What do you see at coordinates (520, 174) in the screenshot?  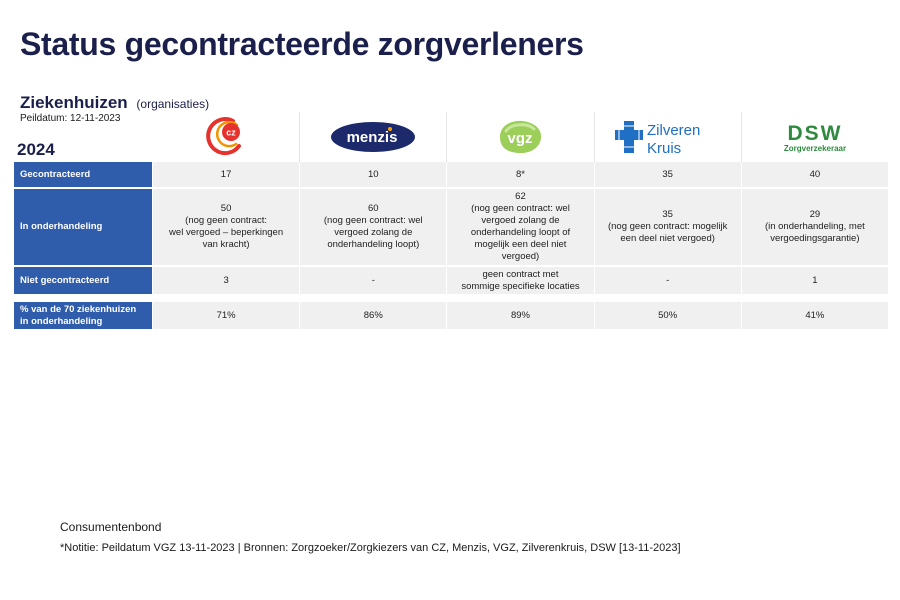 I see `cell-vgz-gecontracteerd: 8*` at bounding box center [520, 174].